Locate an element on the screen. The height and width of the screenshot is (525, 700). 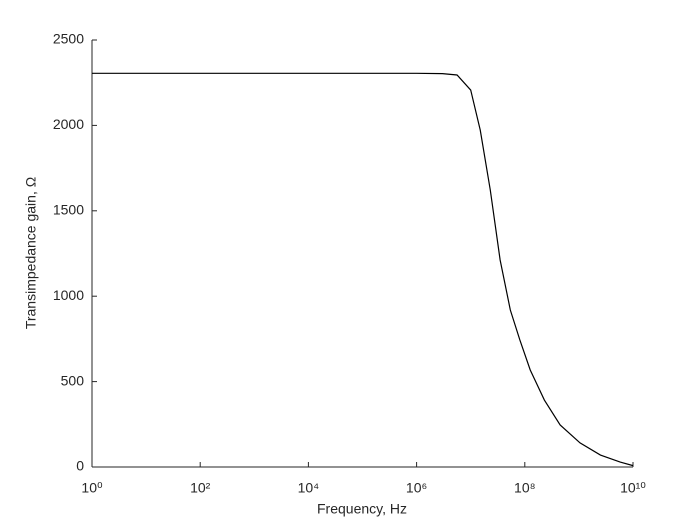
x-axis-label: Frequency, Hz is located at coordinates (362, 509).